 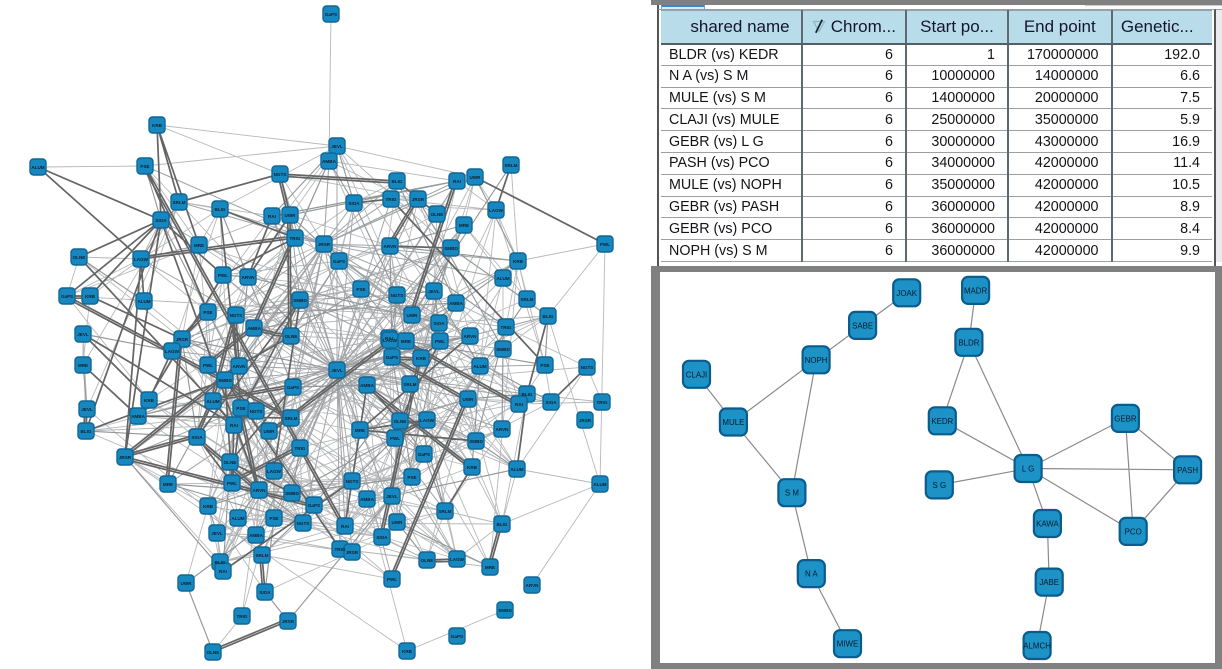 I want to click on svg-text: MIWE, so click(x=847, y=644).